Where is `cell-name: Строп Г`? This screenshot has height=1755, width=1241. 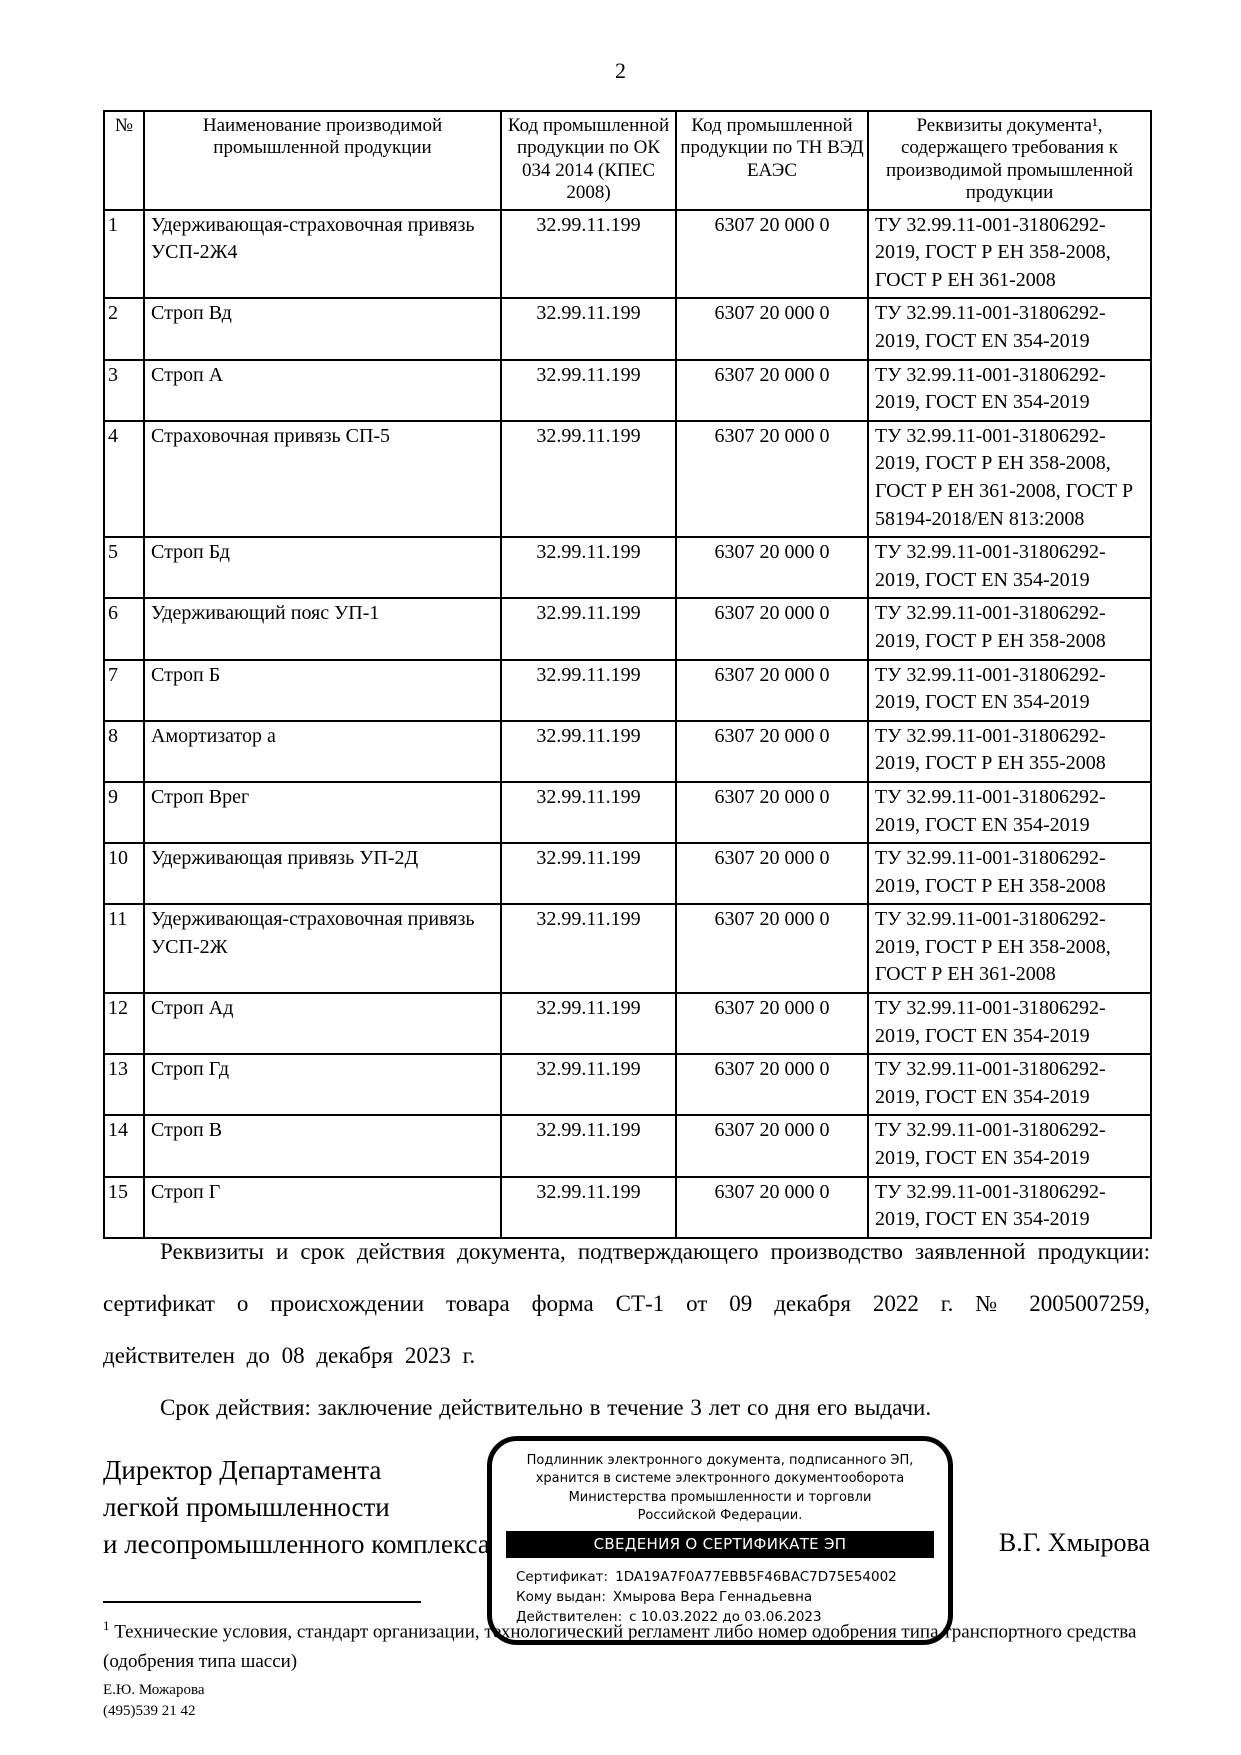 cell-name: Строп Г is located at coordinates (322, 1207).